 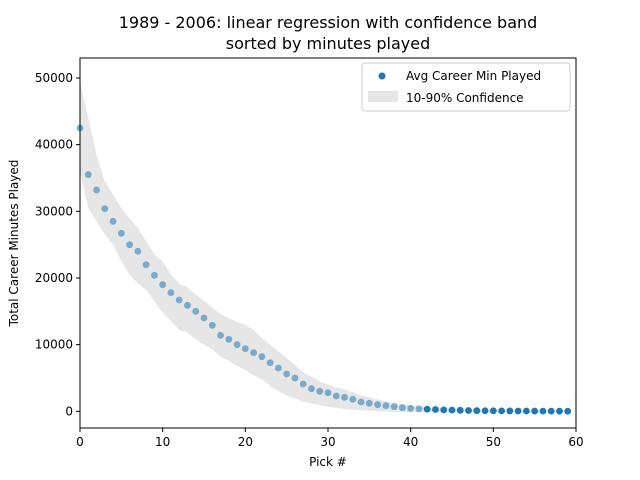 I want to click on x-tick-label: 50, so click(x=493, y=442).